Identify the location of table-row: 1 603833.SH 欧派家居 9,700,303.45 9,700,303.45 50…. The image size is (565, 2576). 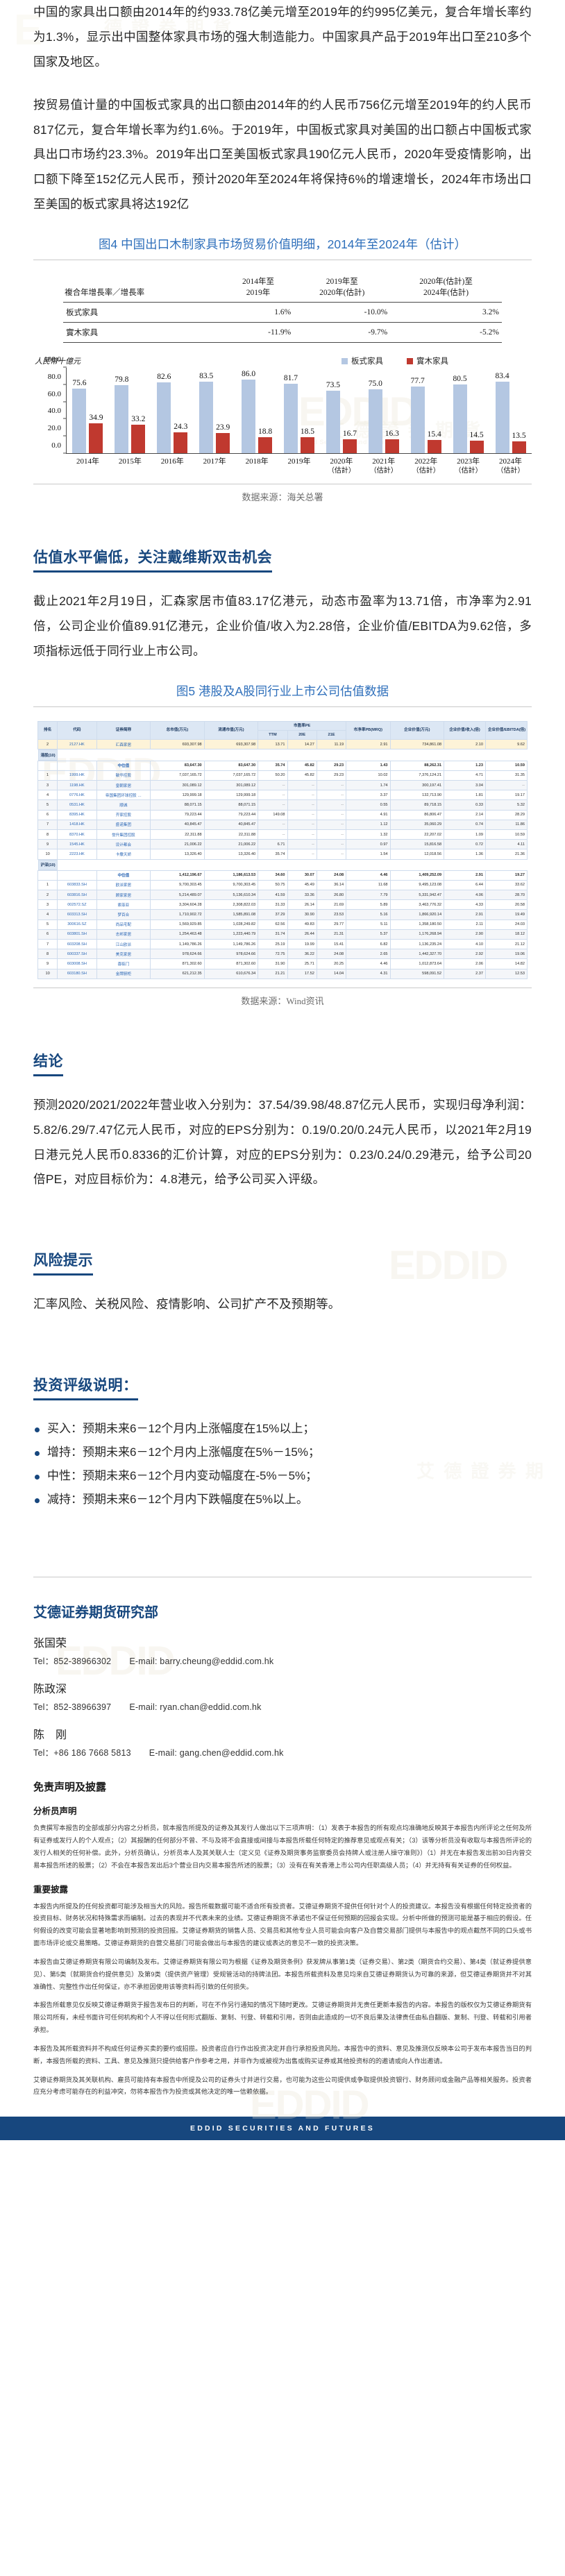
(282, 885).